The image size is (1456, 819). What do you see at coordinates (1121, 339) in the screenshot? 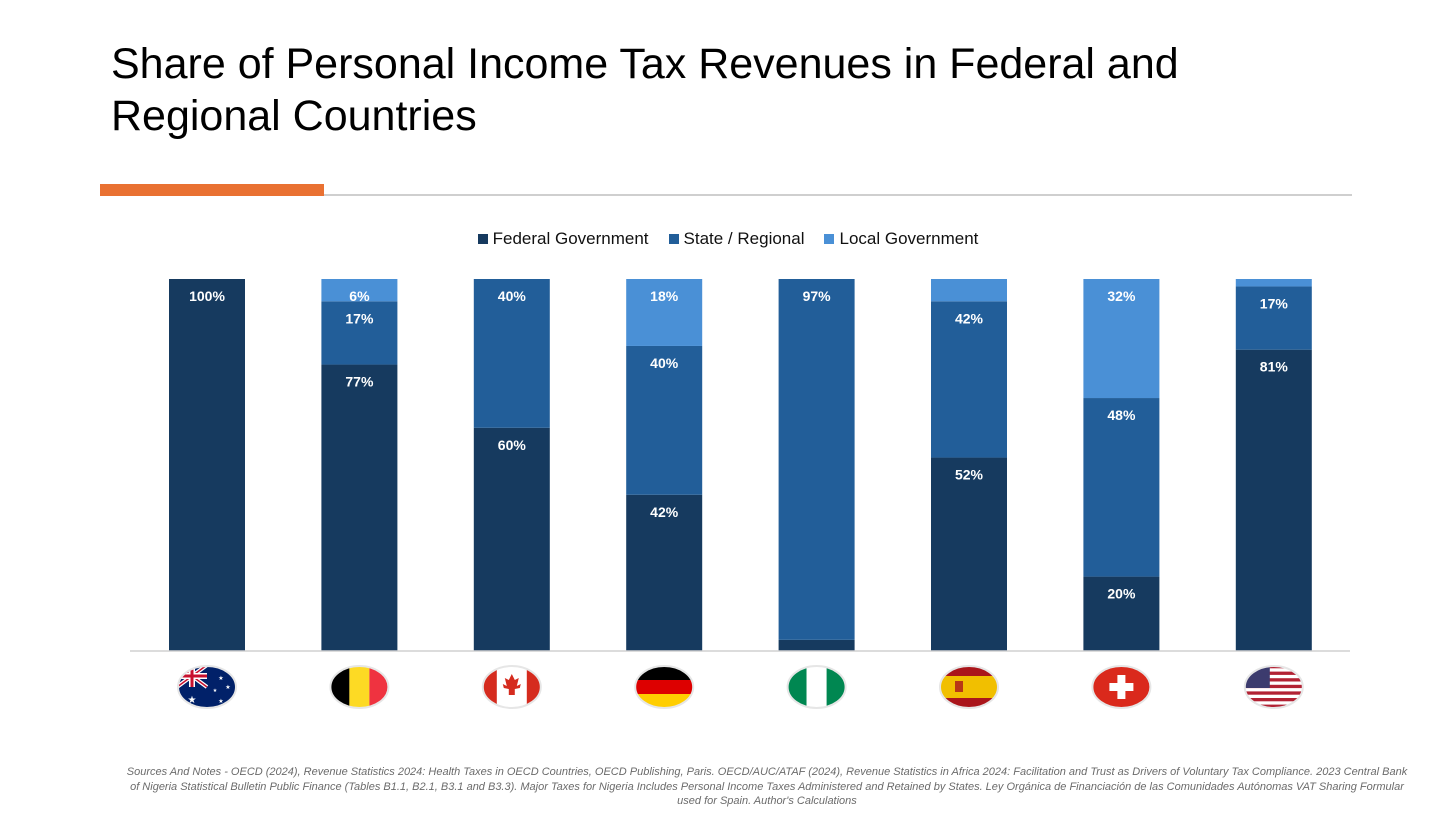
I see `bar-switzerland-local-government` at bounding box center [1121, 339].